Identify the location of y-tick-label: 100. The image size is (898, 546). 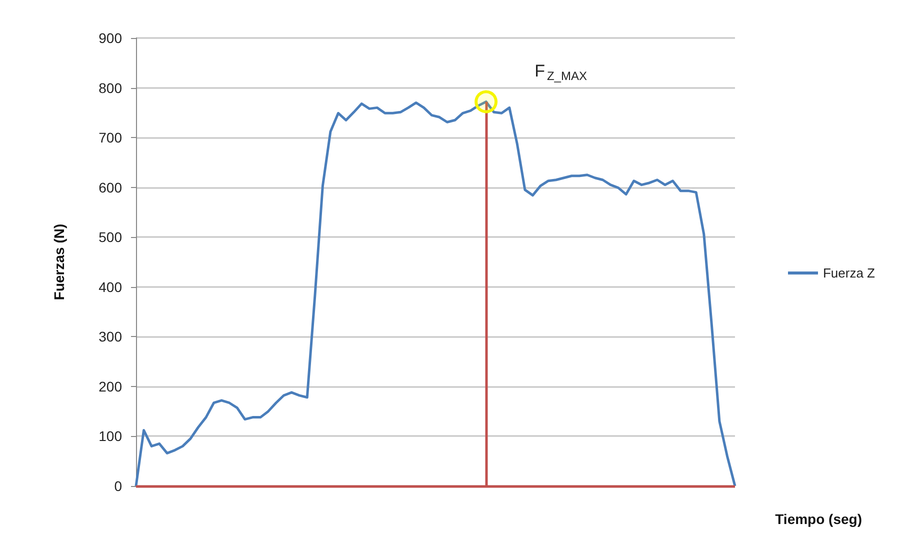
(110, 436).